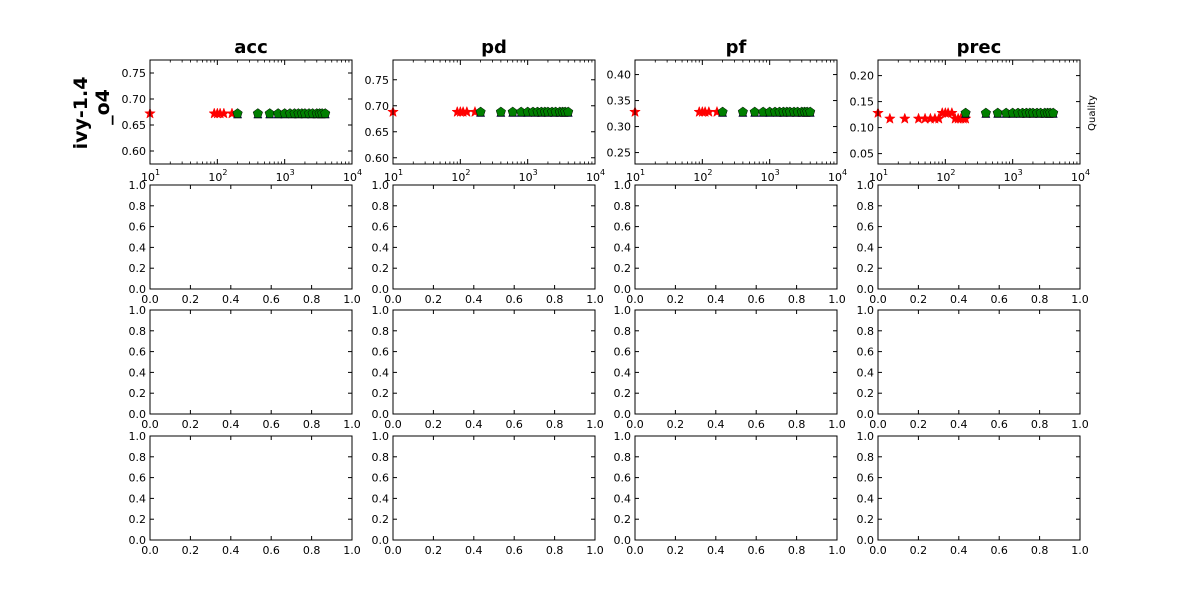  Describe the element at coordinates (480, 111) in the screenshot. I see `marker-pentagon-s3-p1` at that location.